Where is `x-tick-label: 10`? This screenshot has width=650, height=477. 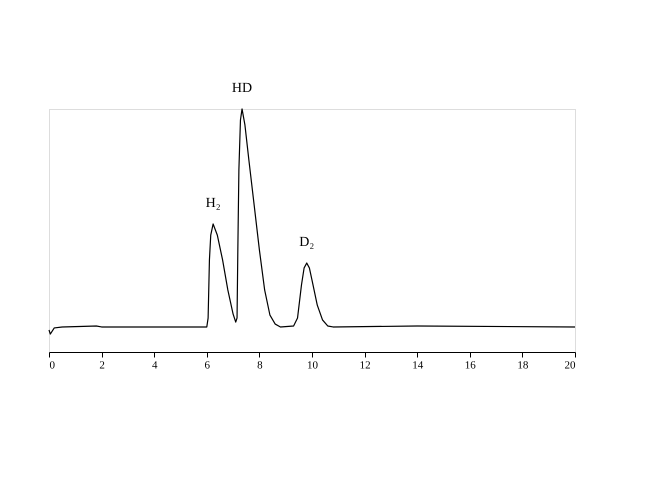
x-tick-label: 10 is located at coordinates (312, 366).